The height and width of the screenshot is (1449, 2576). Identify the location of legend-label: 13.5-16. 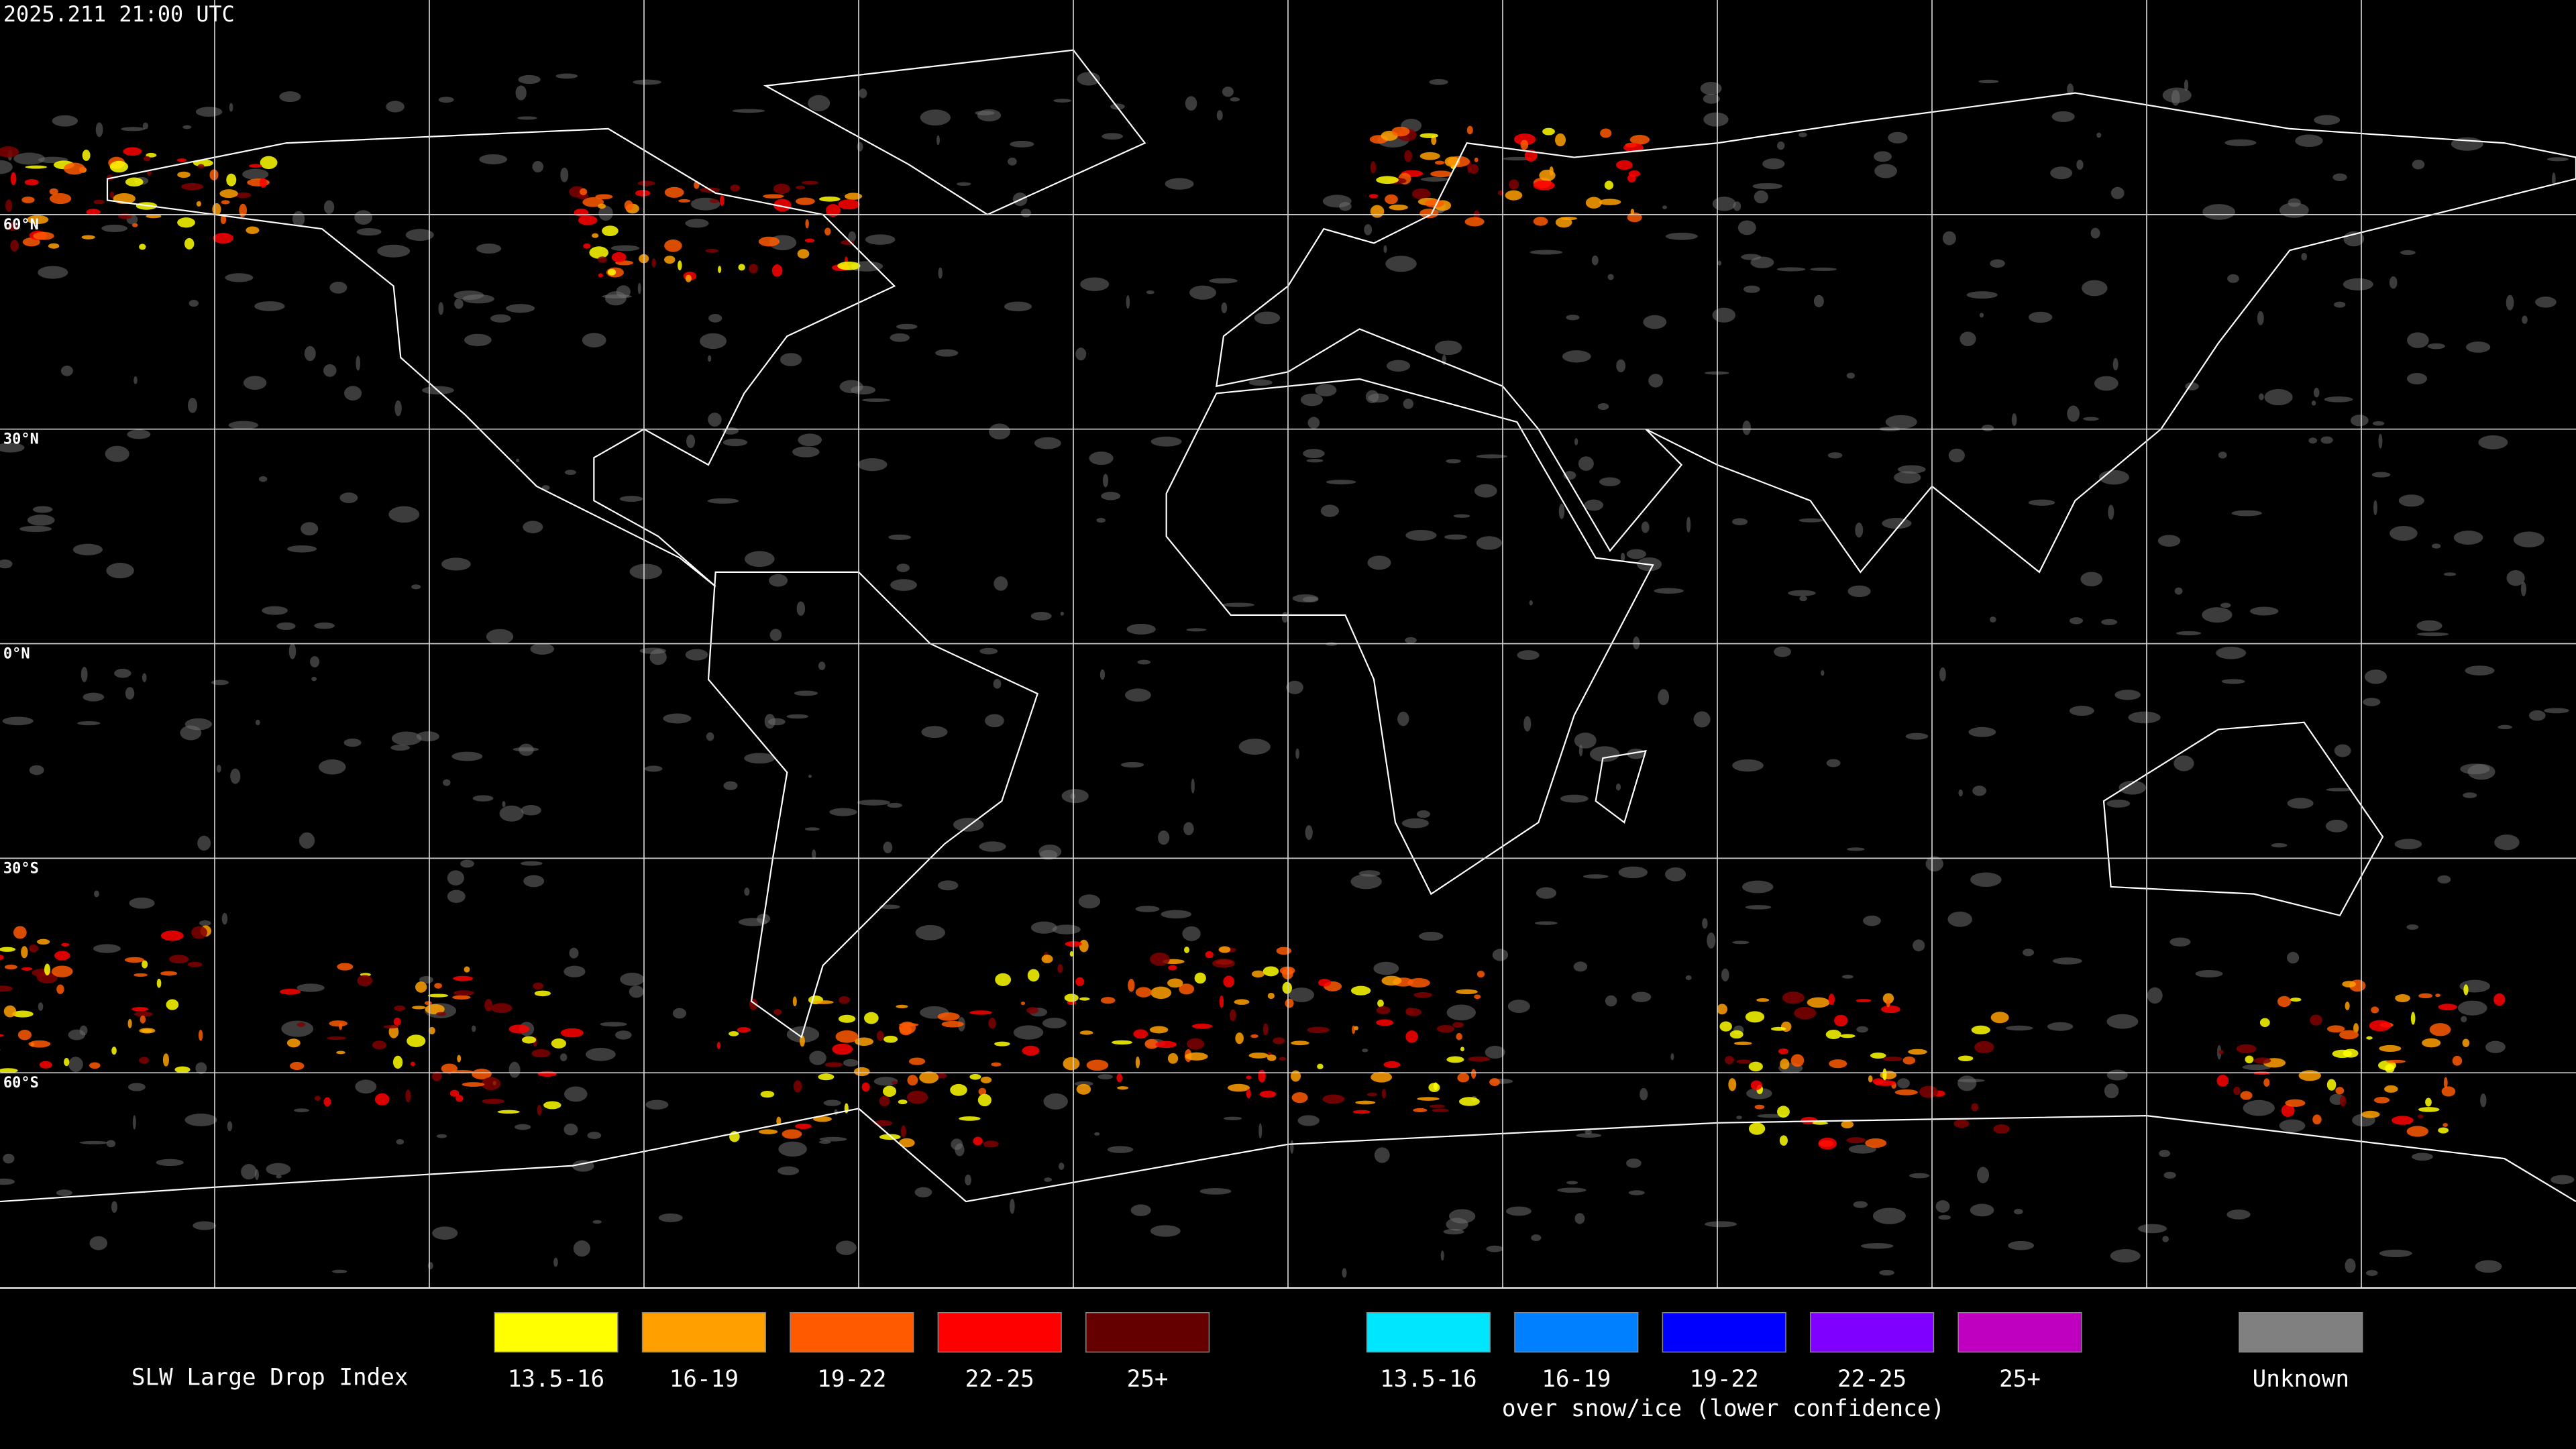
(556, 1379).